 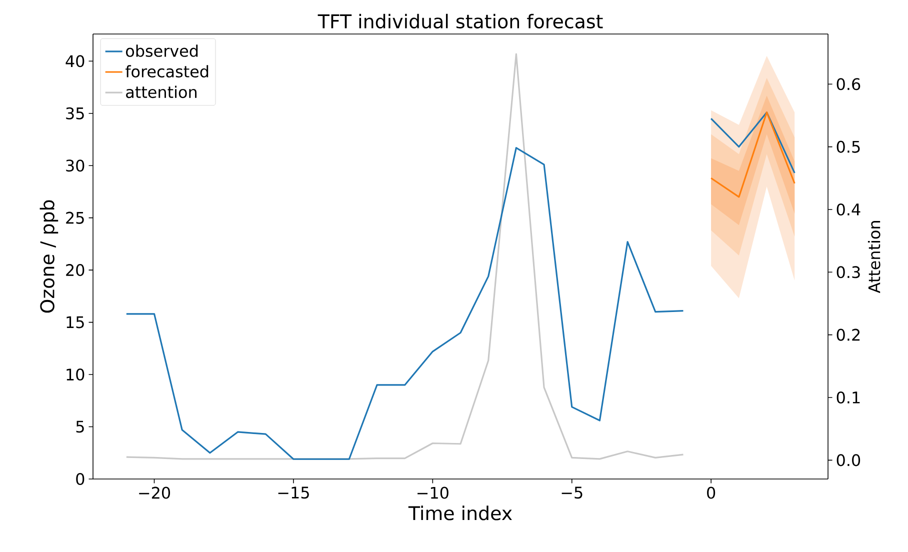 What do you see at coordinates (848, 272) in the screenshot?
I see `y2-tick-label: 0.3` at bounding box center [848, 272].